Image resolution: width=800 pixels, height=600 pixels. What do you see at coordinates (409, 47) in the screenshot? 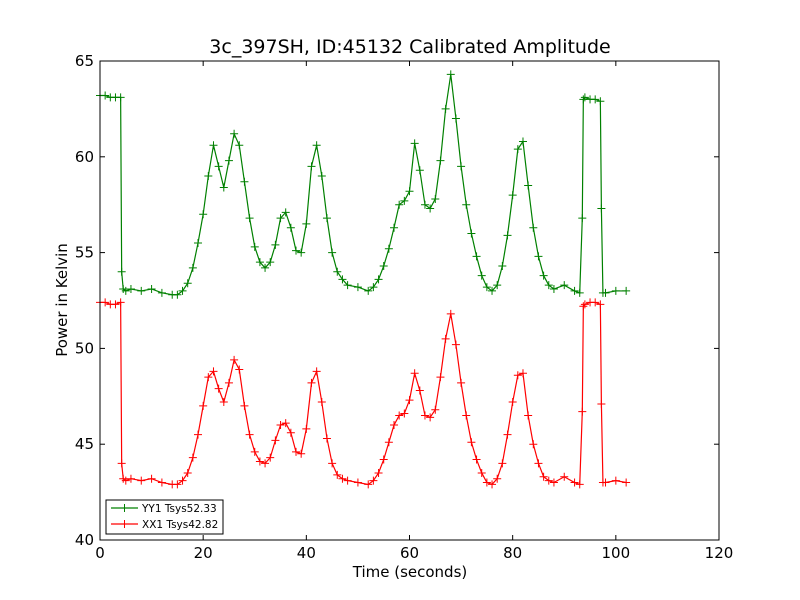
I see `chart-title: 3c_397SH, ID:45132 Calibrated Amplitude` at bounding box center [409, 47].